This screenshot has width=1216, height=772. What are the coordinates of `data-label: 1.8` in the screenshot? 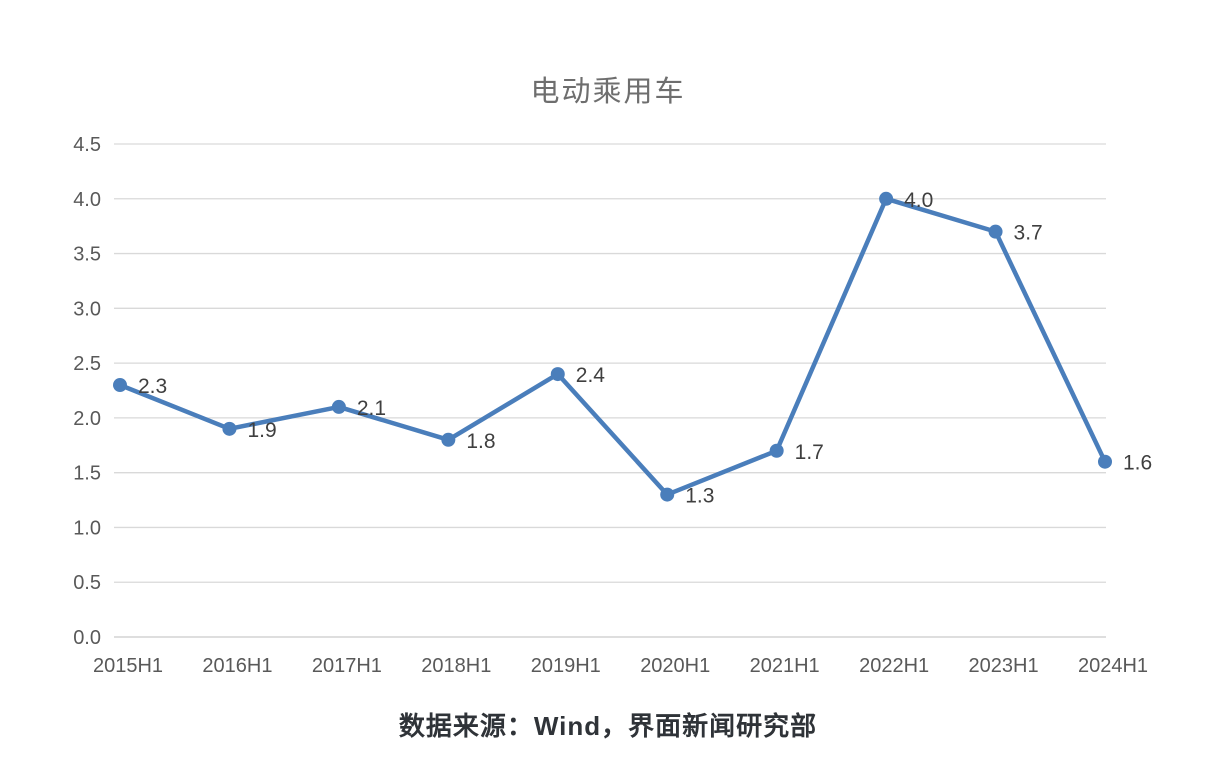 It's located at (480, 441).